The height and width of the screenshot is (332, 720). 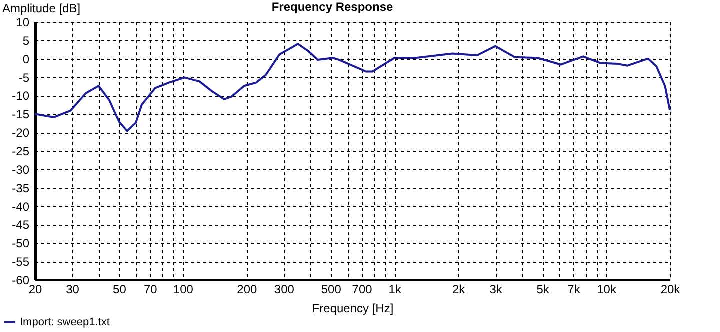 I want to click on x-tick-label: 700, so click(x=362, y=289).